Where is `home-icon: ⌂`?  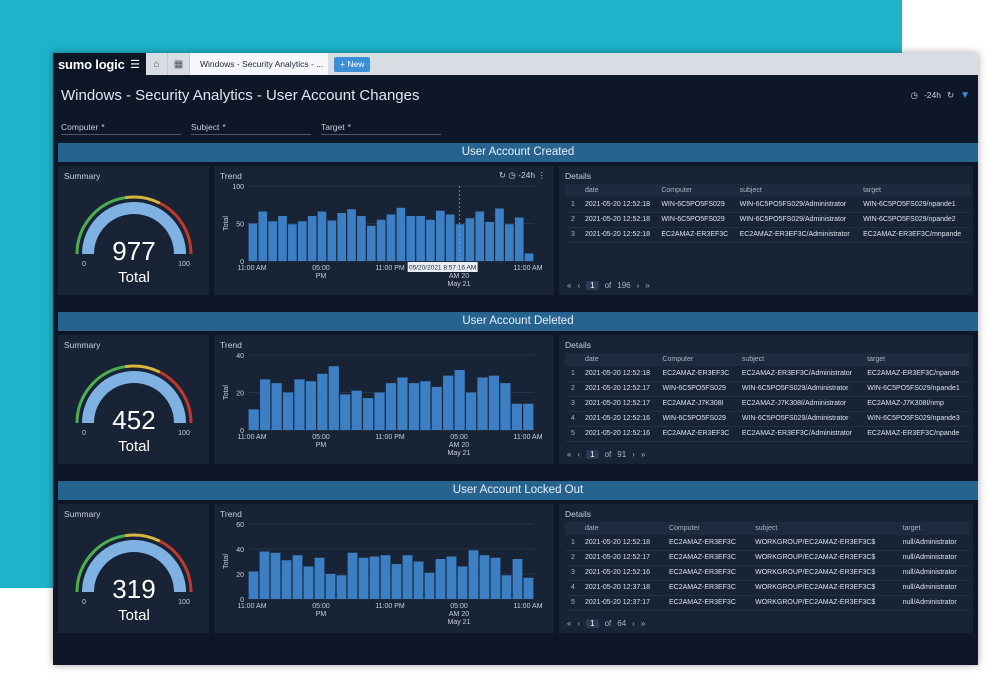 home-icon: ⌂ is located at coordinates (157, 64).